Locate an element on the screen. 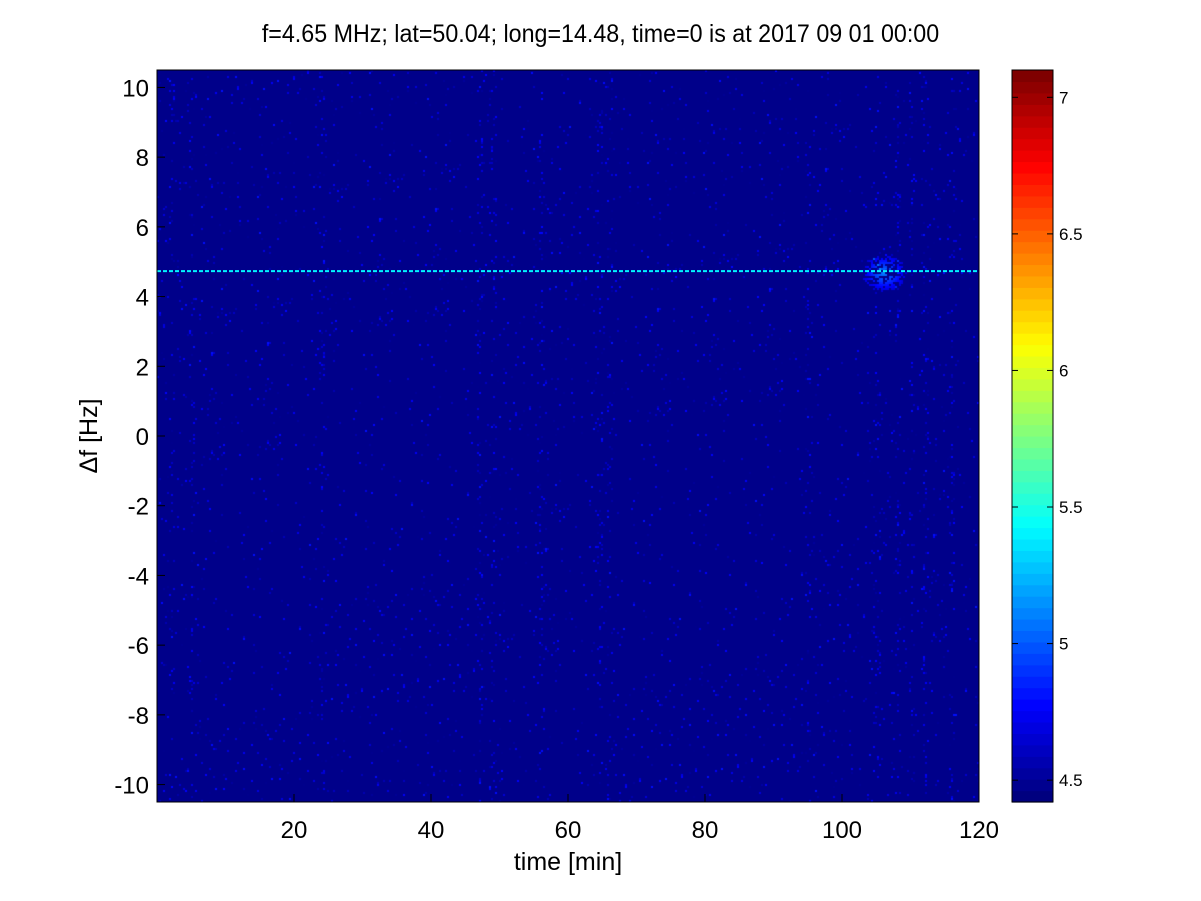  x-tick-label: 40 is located at coordinates (431, 830).